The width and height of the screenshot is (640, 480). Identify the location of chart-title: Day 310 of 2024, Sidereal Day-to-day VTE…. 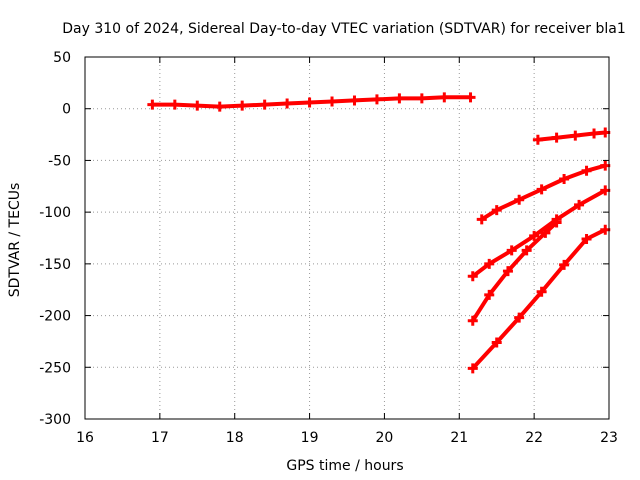
(343, 29).